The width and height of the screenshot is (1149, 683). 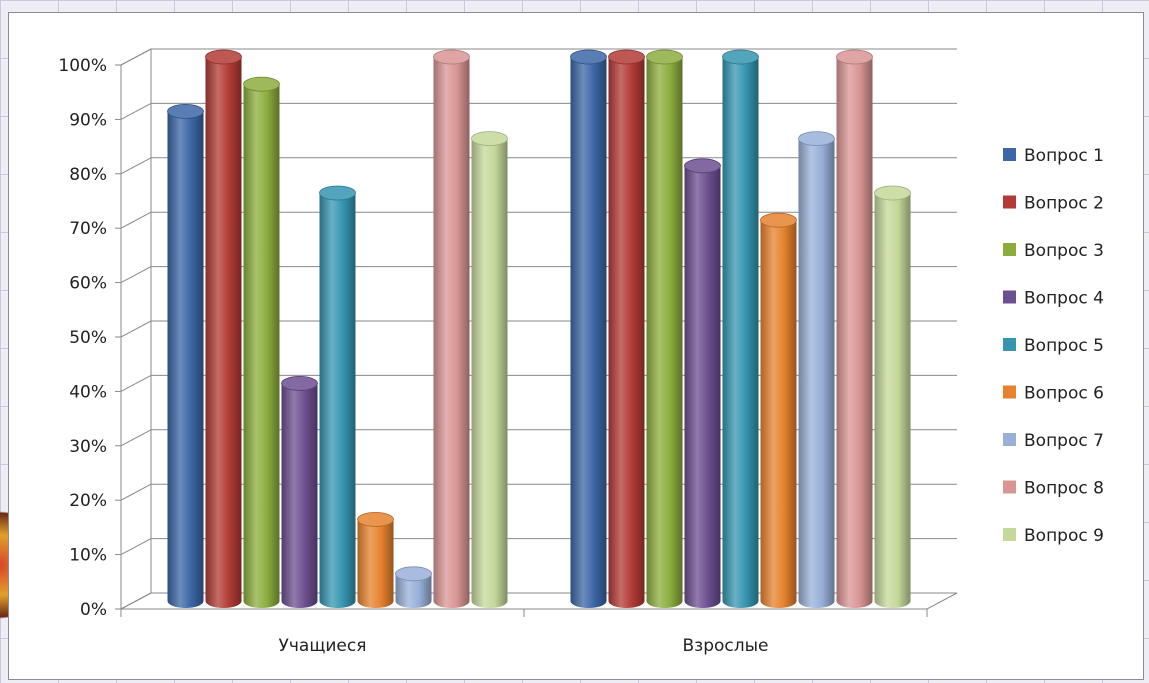 What do you see at coordinates (1064, 299) in the screenshot?
I see `legend-label: Вопрос 4` at bounding box center [1064, 299].